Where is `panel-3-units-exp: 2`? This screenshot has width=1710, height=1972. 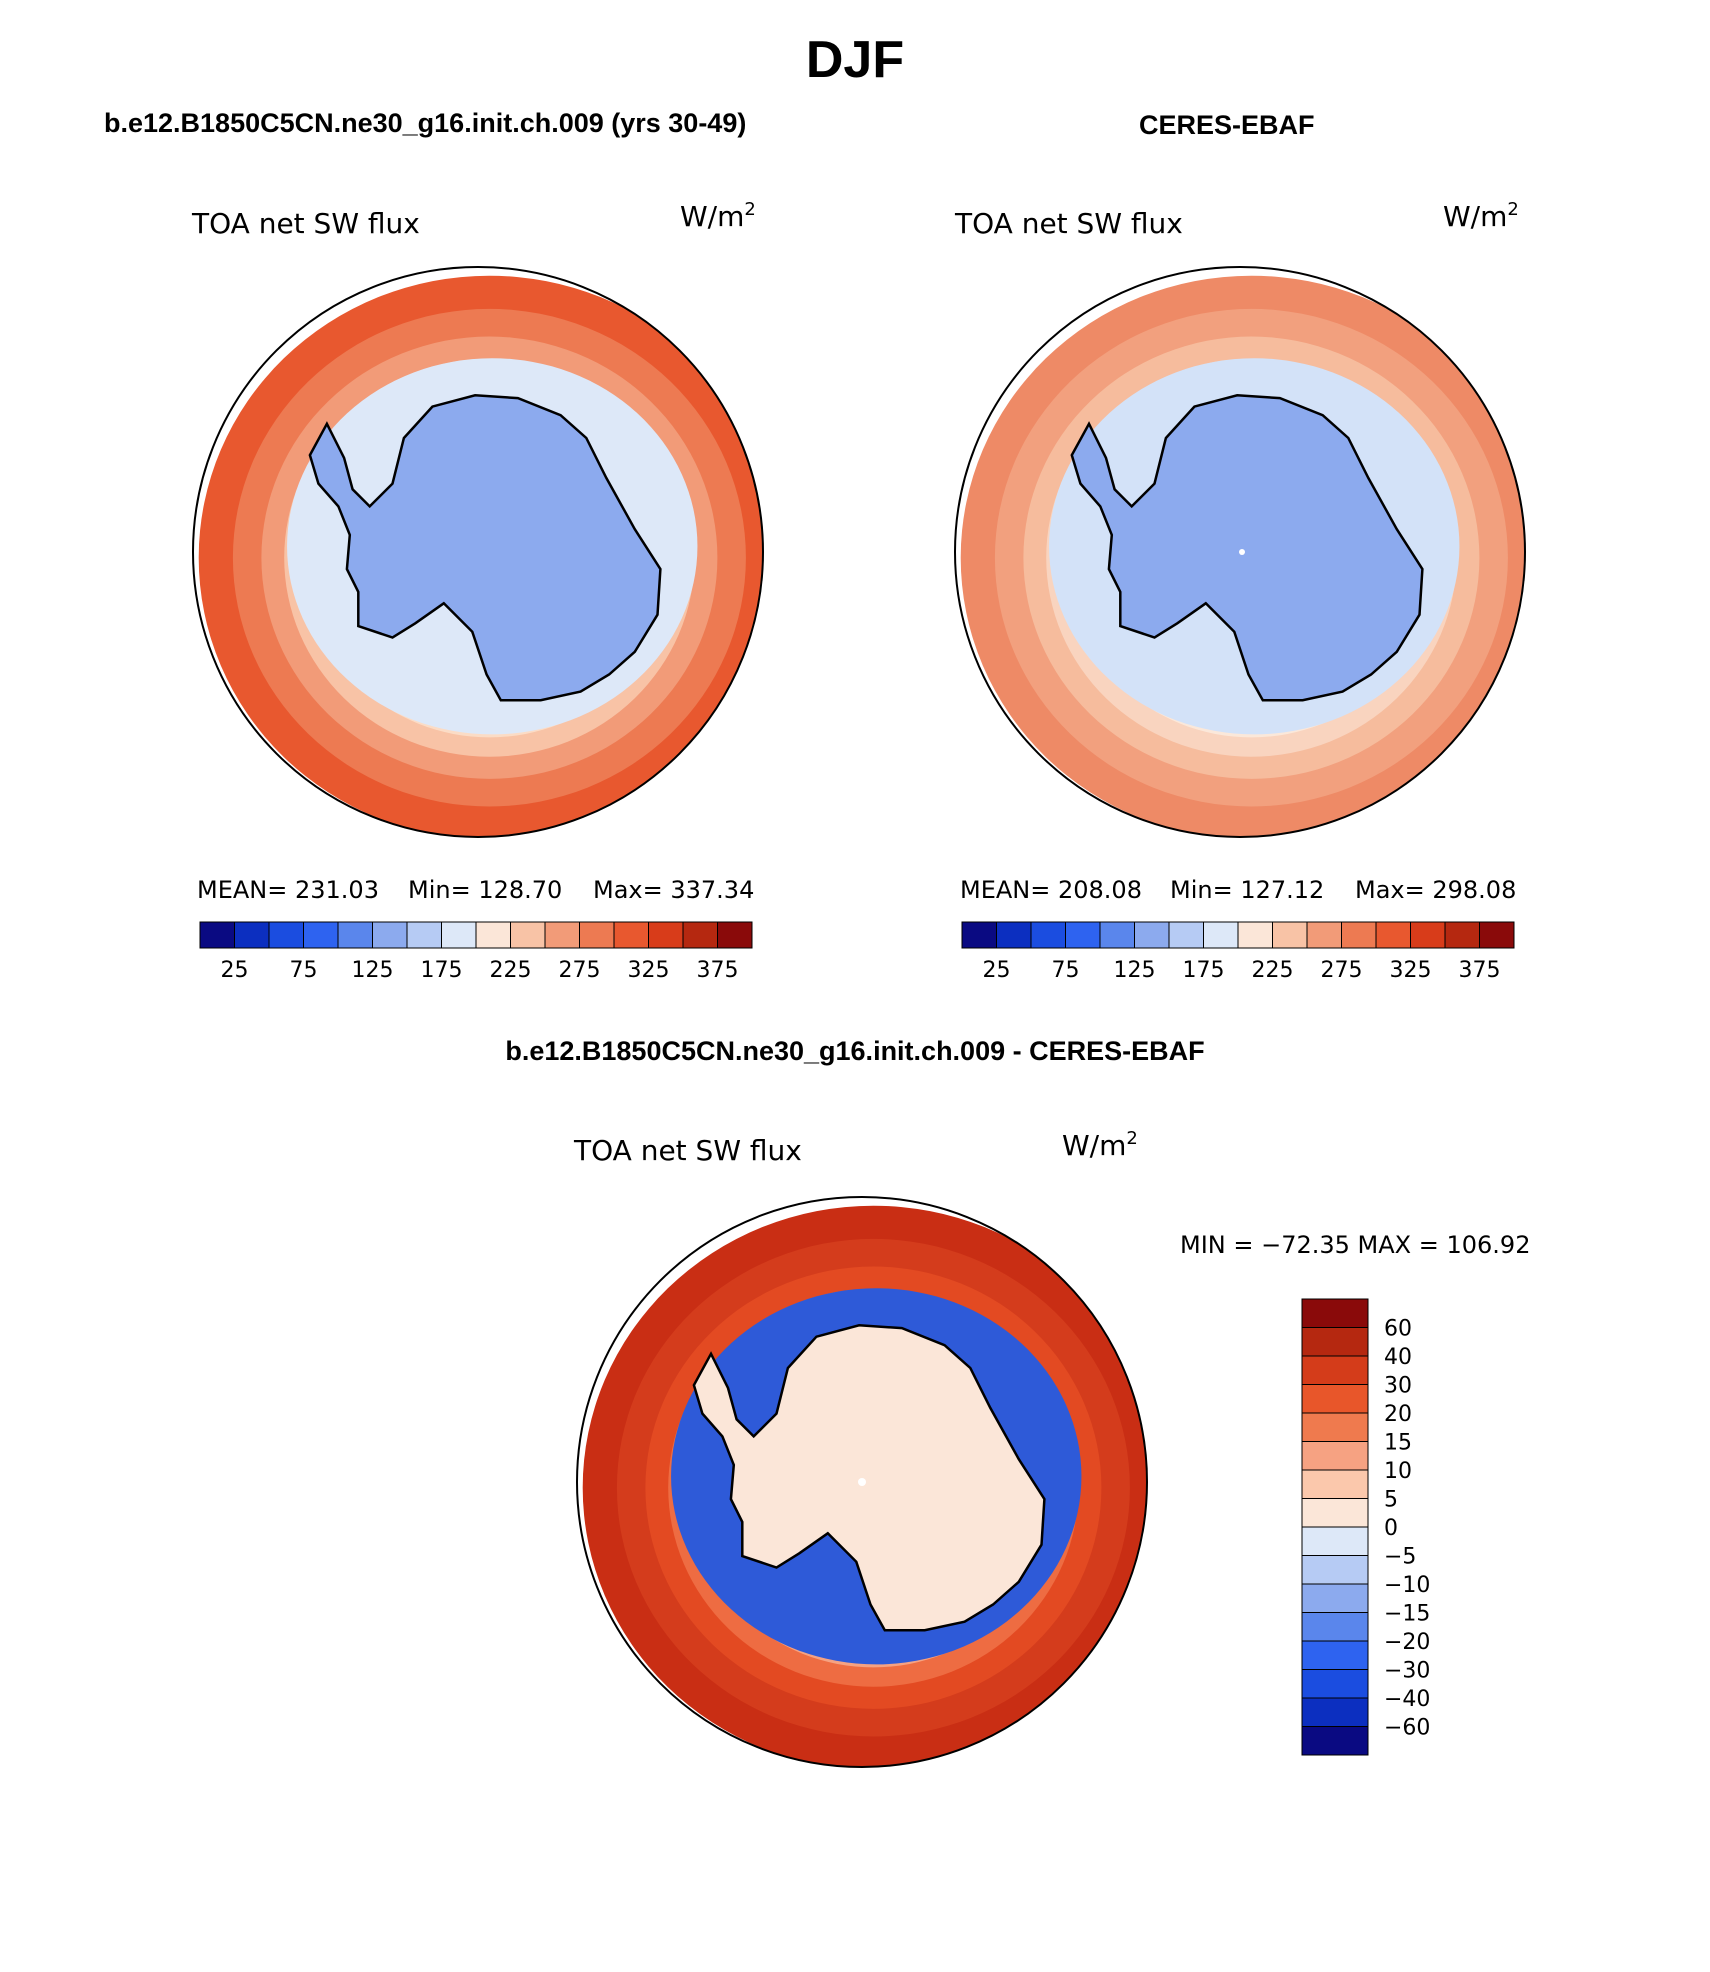 panel-3-units-exp: 2 is located at coordinates (1131, 1138).